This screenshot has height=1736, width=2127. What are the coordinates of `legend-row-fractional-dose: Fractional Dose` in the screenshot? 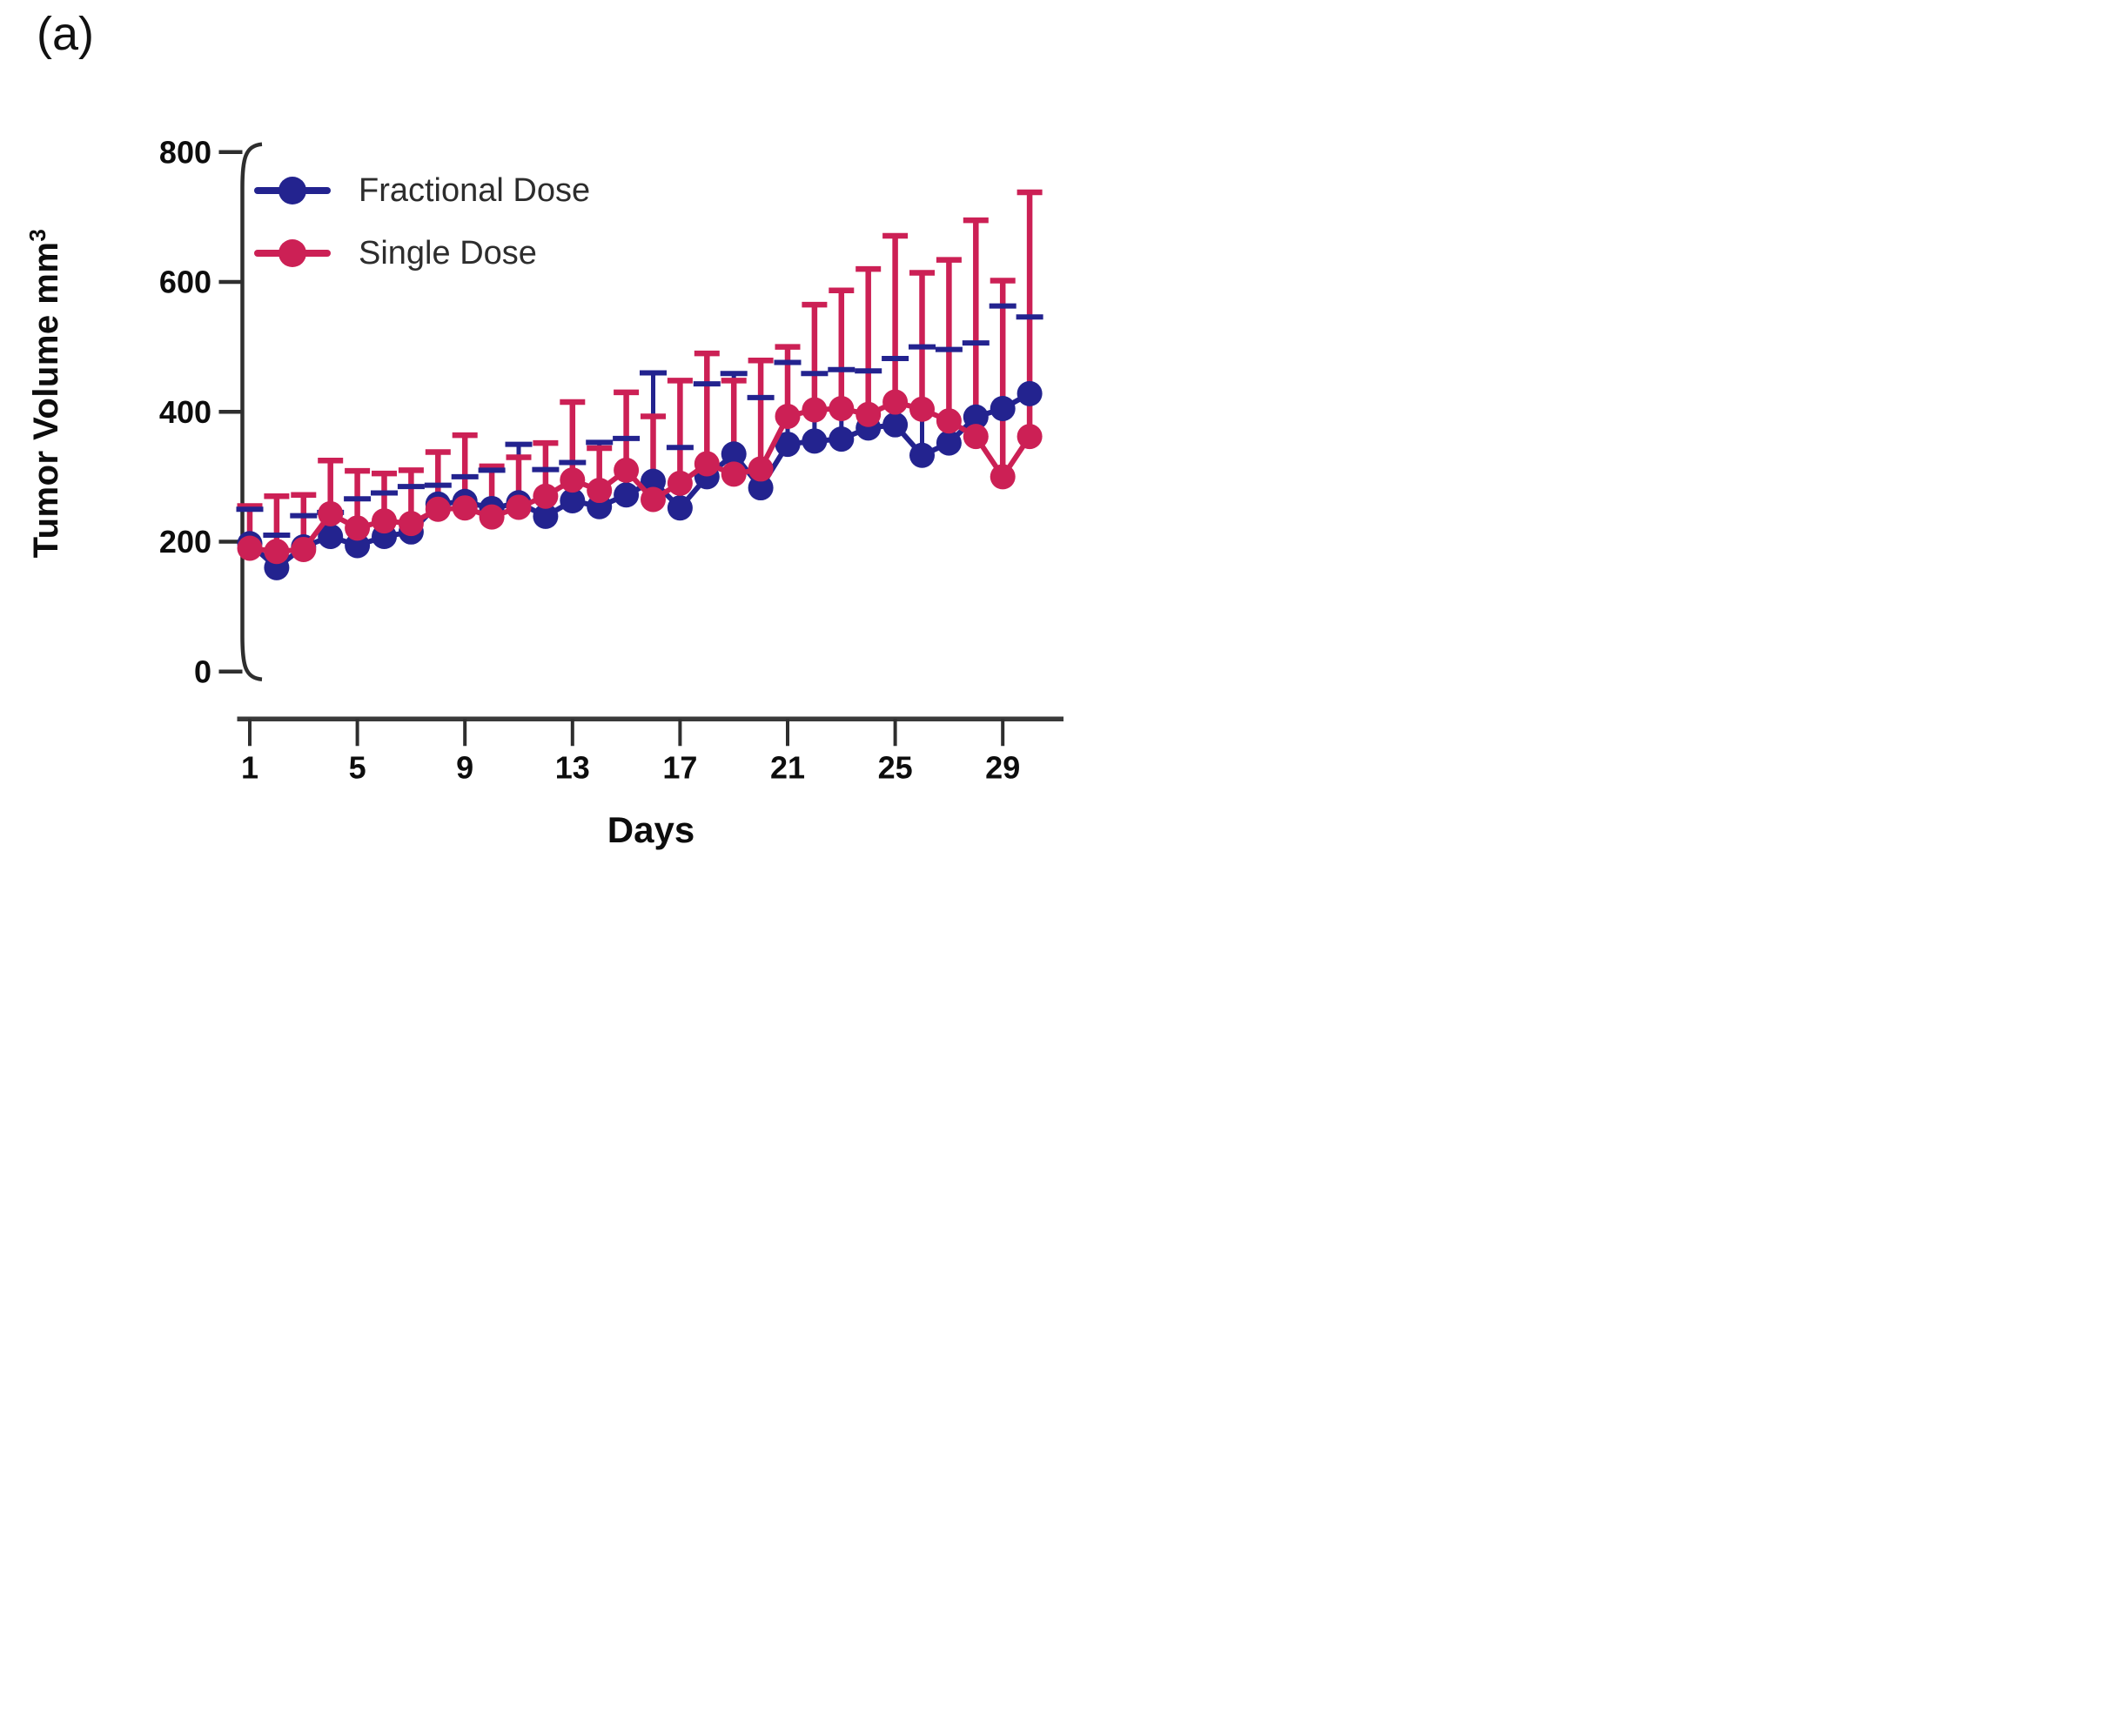 It's located at (423, 190).